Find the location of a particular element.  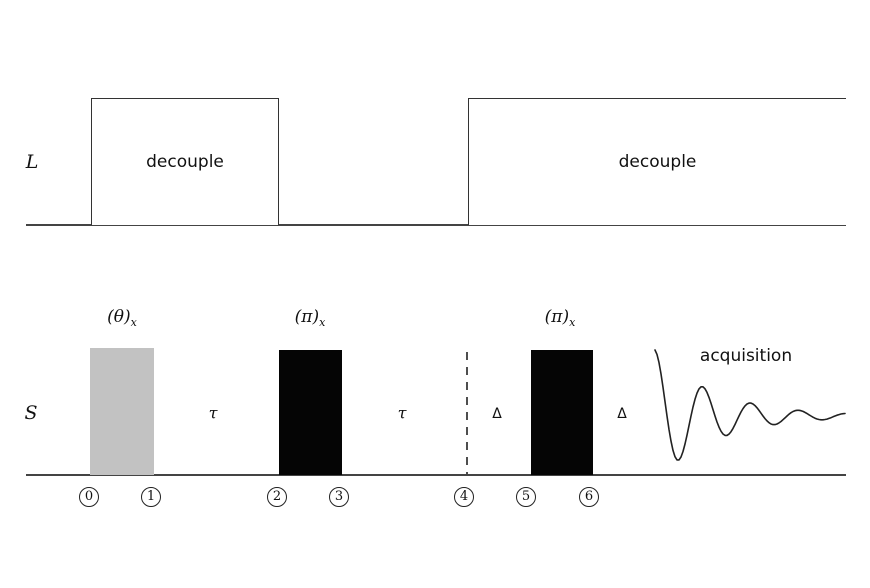

time-point-2: 2 is located at coordinates (277, 497).